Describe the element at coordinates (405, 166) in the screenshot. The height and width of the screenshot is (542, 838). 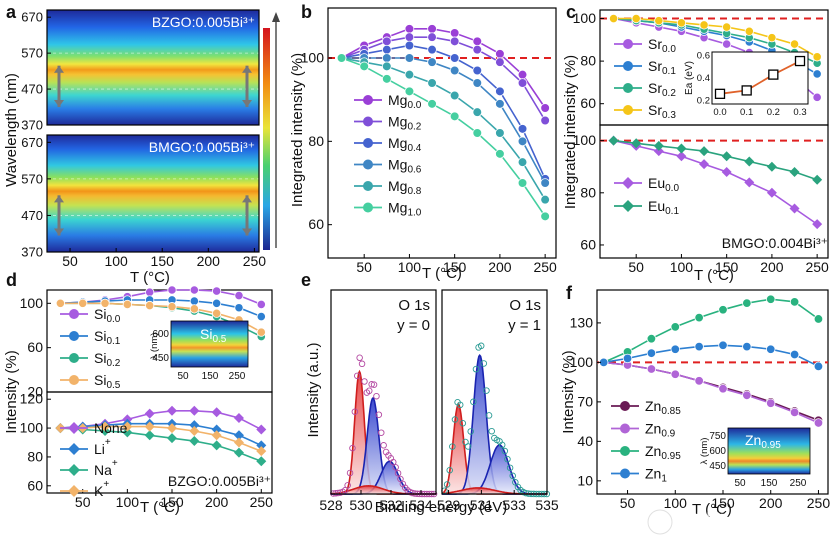
I see `b-legend-3-label: Mg0.6` at that location.